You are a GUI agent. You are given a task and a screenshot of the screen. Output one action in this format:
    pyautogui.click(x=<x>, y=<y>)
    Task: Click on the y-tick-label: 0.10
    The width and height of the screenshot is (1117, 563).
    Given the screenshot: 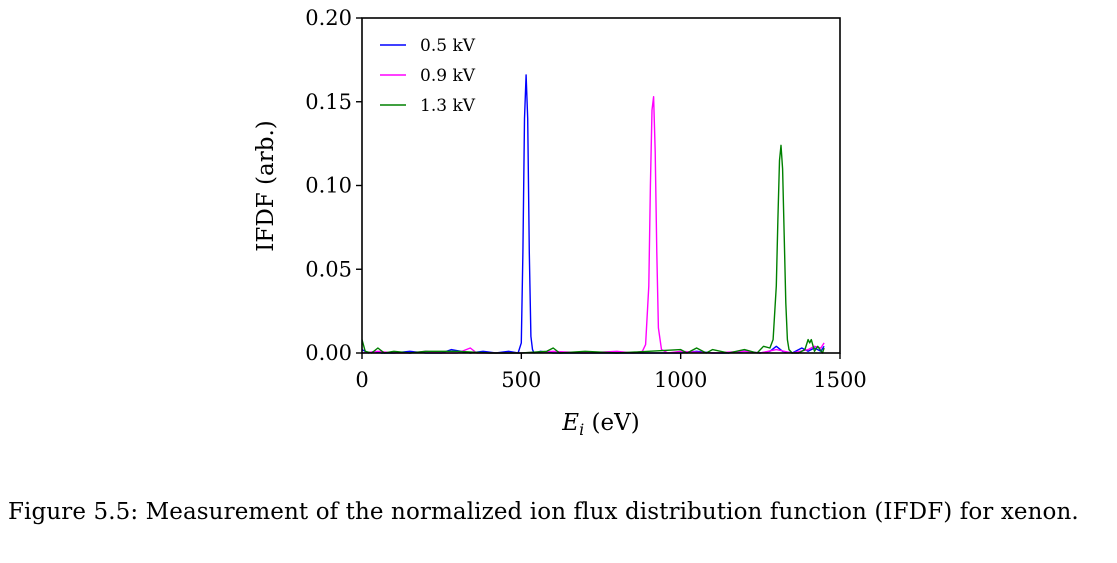 What is the action you would take?
    pyautogui.click(x=328, y=186)
    